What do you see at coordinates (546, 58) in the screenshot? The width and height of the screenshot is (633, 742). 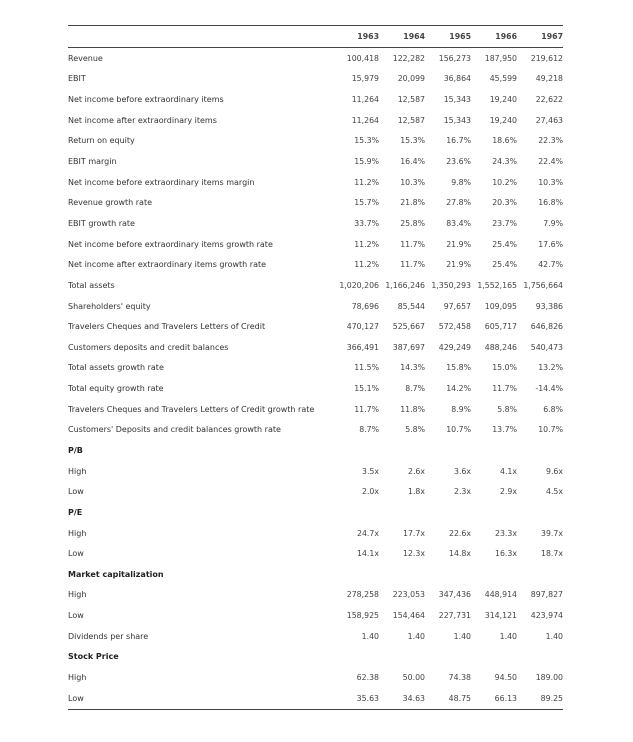 I see `cell-1967: 219,612` at bounding box center [546, 58].